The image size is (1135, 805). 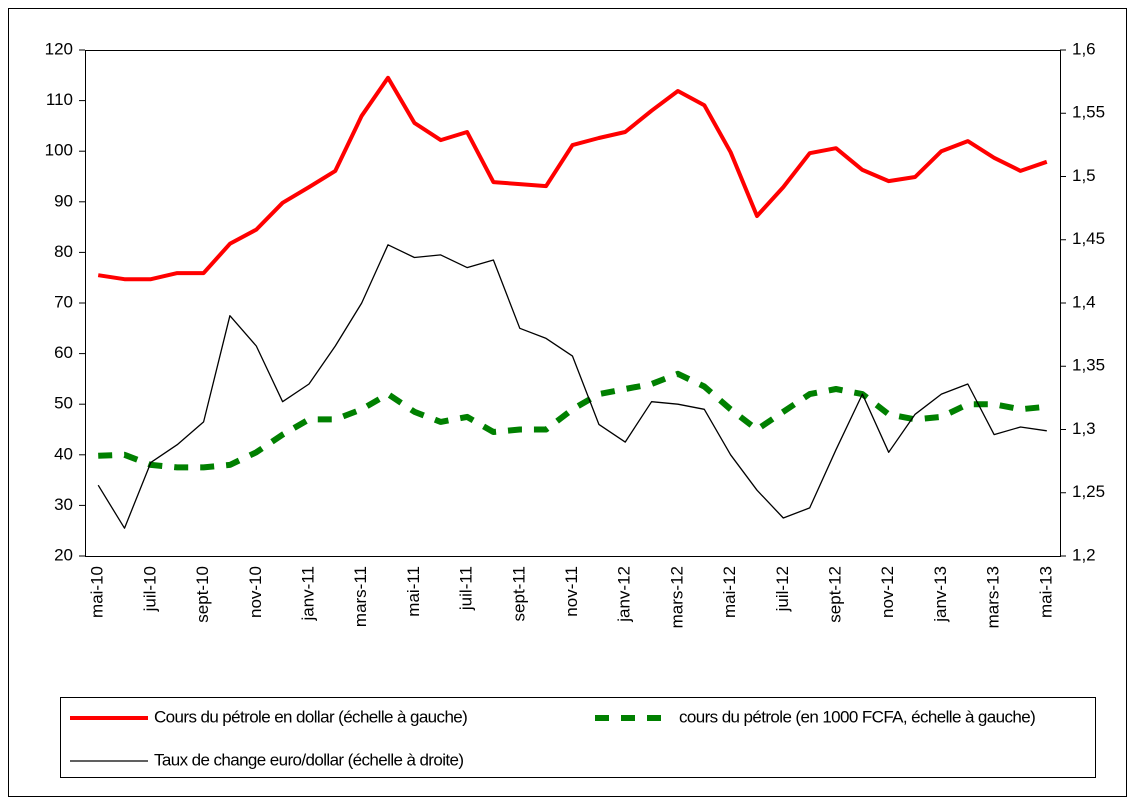 What do you see at coordinates (676, 597) in the screenshot?
I see `x-tick-label: mars-12` at bounding box center [676, 597].